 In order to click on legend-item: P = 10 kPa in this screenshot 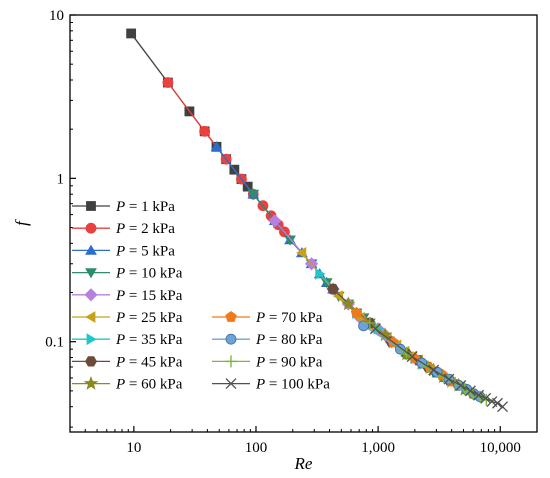, I will do `click(127, 274)`.